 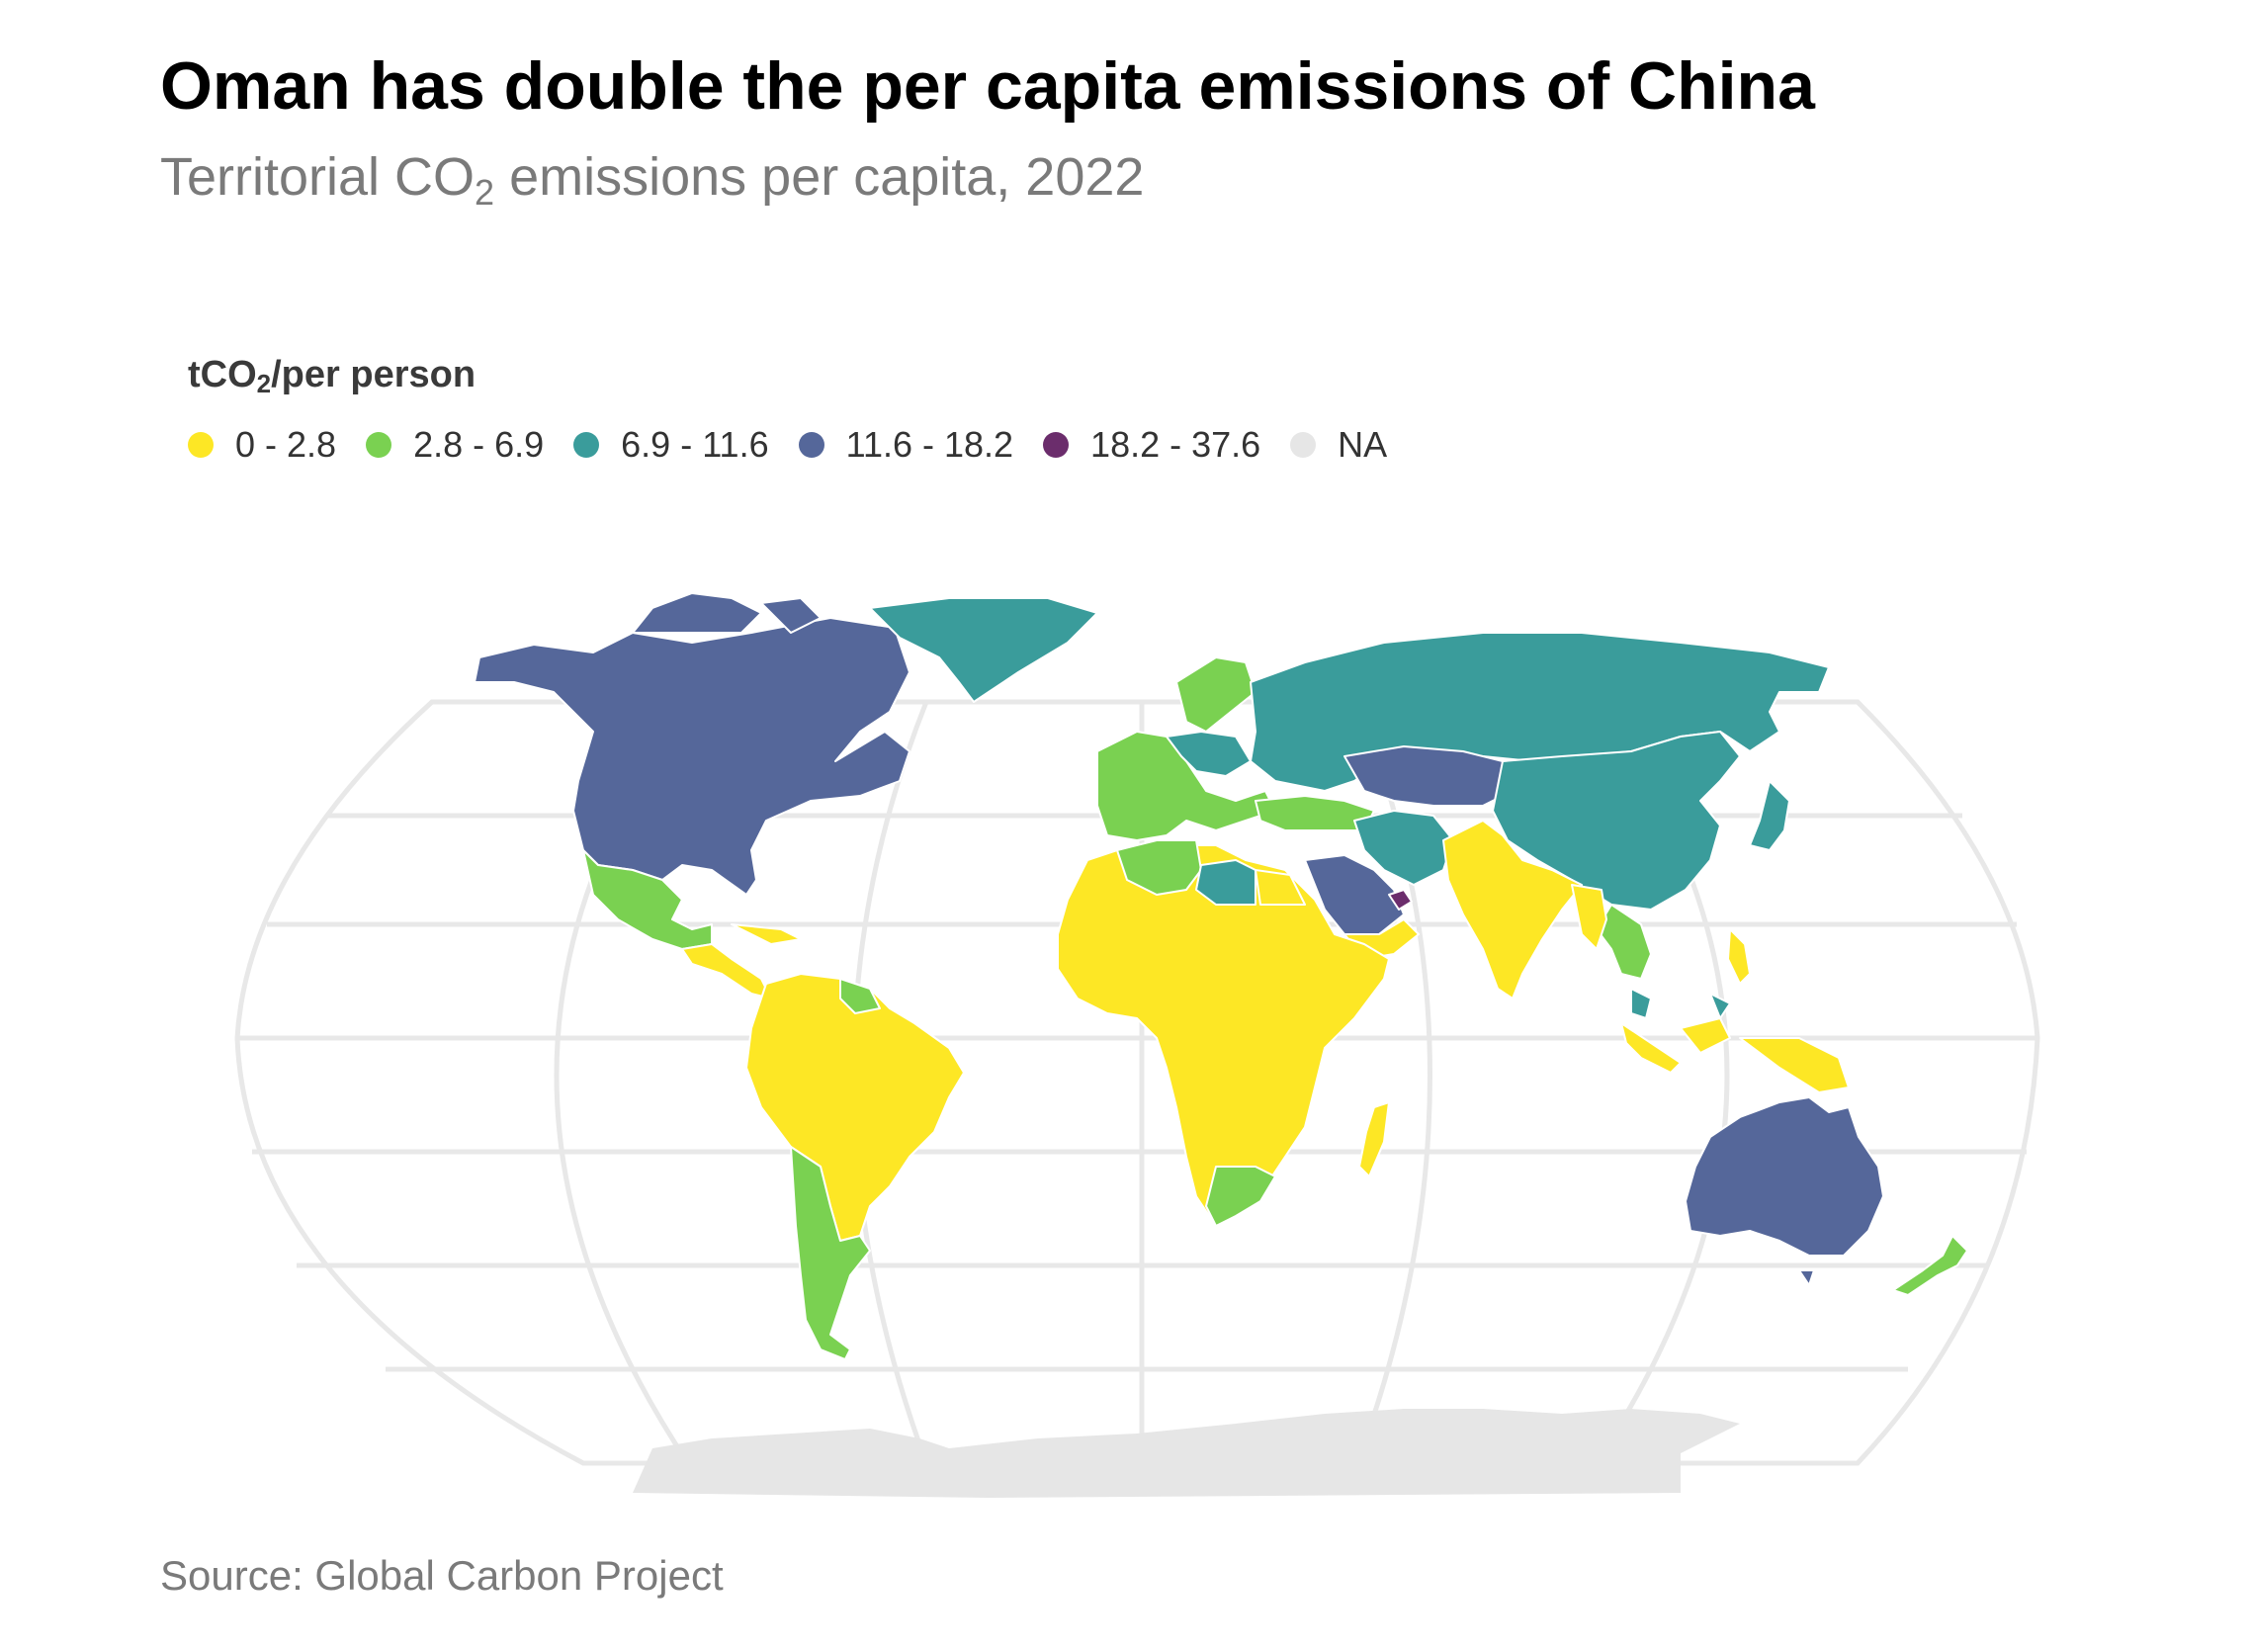 I want to click on legend-item: 18.2 - 37.6, so click(x=1151, y=445).